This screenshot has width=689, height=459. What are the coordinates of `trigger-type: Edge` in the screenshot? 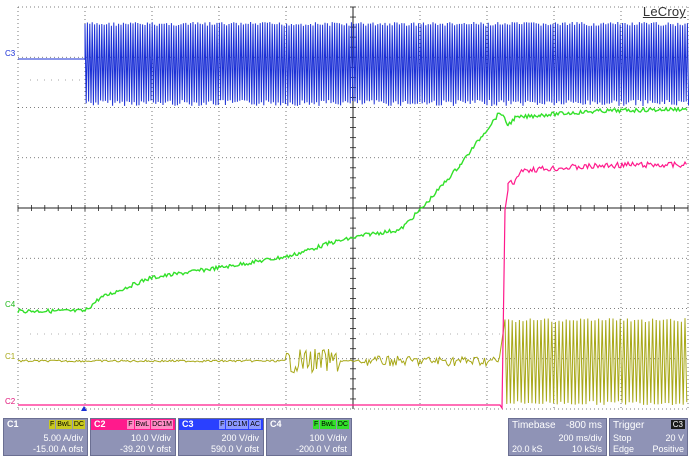 It's located at (624, 449).